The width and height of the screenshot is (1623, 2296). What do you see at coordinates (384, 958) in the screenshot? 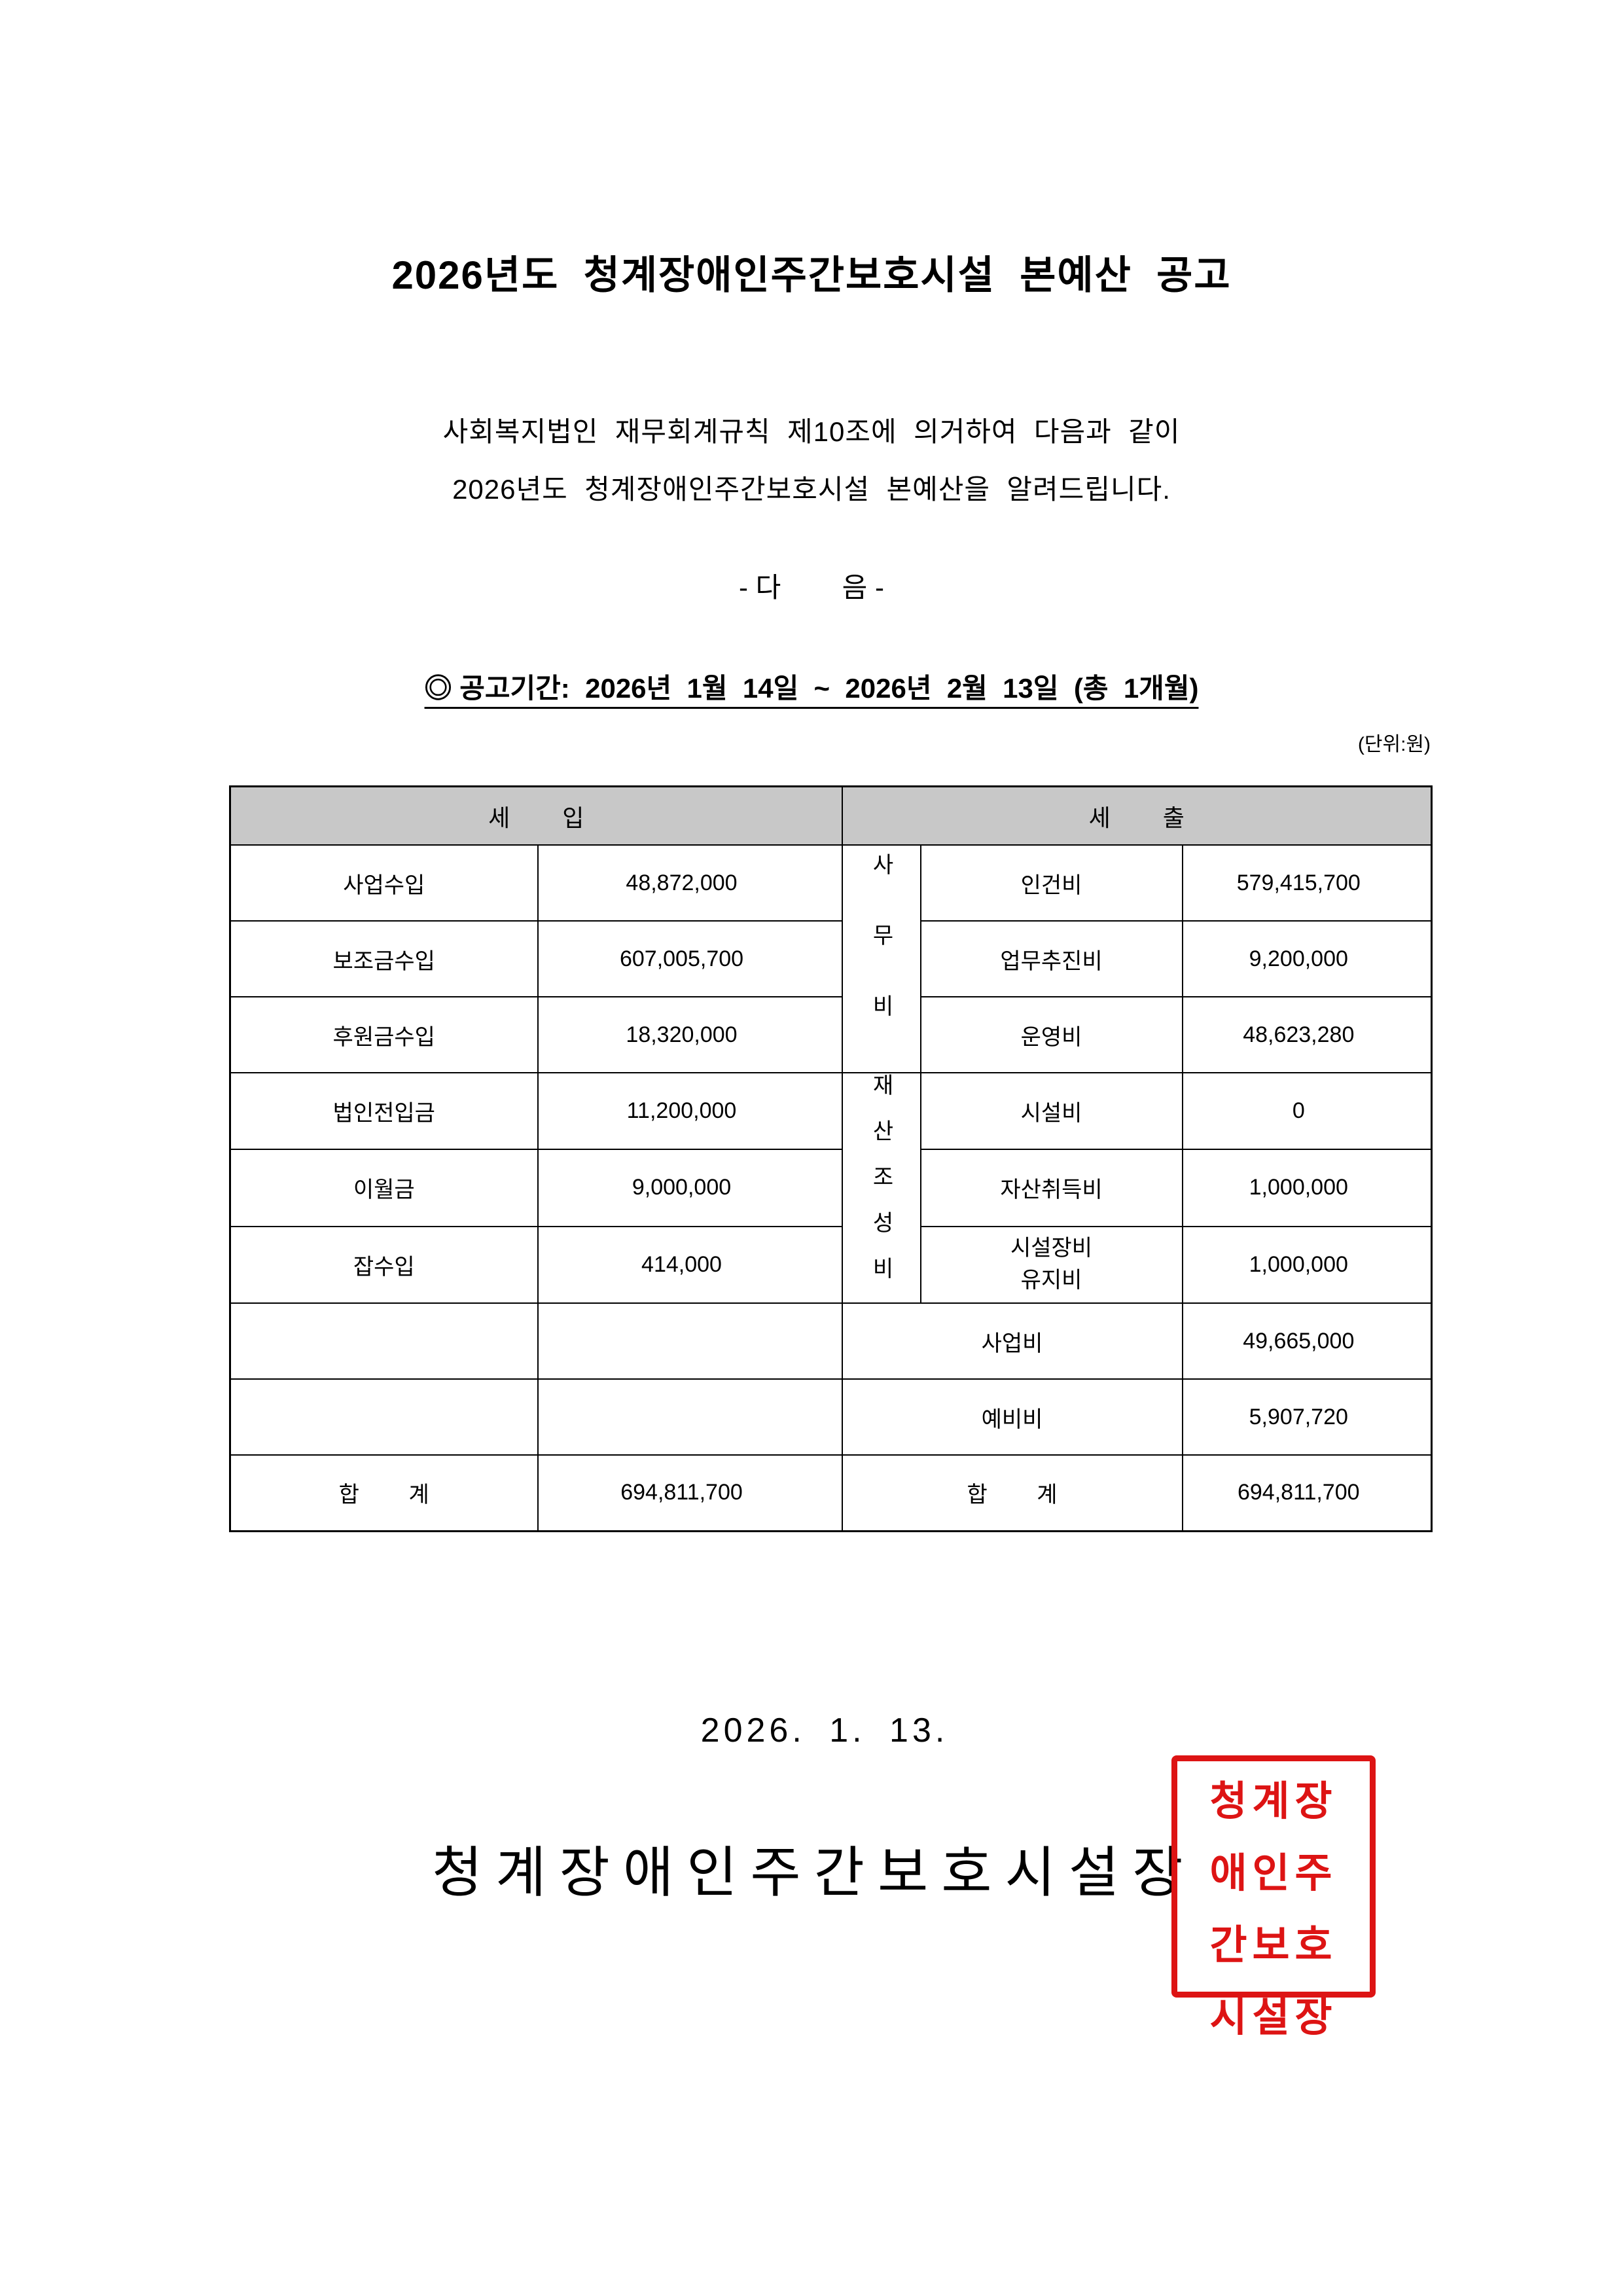
I see `income-item: 보조금수입` at bounding box center [384, 958].